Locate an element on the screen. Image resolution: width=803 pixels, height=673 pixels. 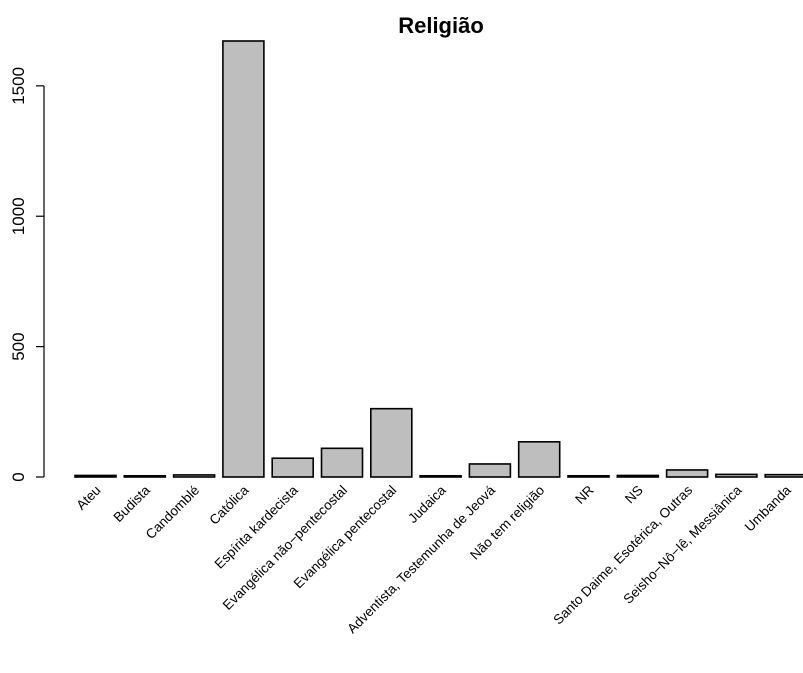
x-tick-label: Candomblé is located at coordinates (172, 512).